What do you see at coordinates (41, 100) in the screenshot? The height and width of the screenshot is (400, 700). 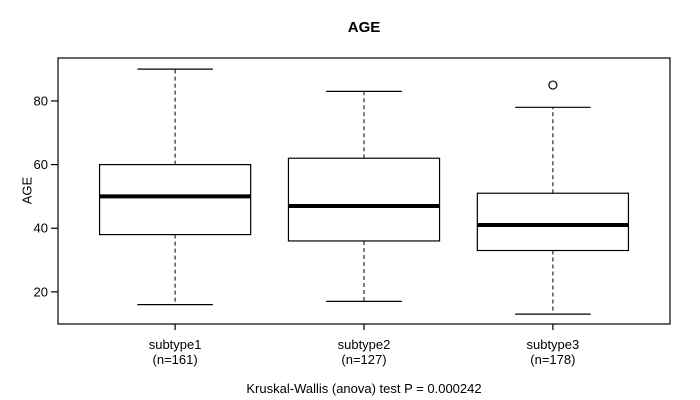 I see `y-tick-label: 80` at bounding box center [41, 100].